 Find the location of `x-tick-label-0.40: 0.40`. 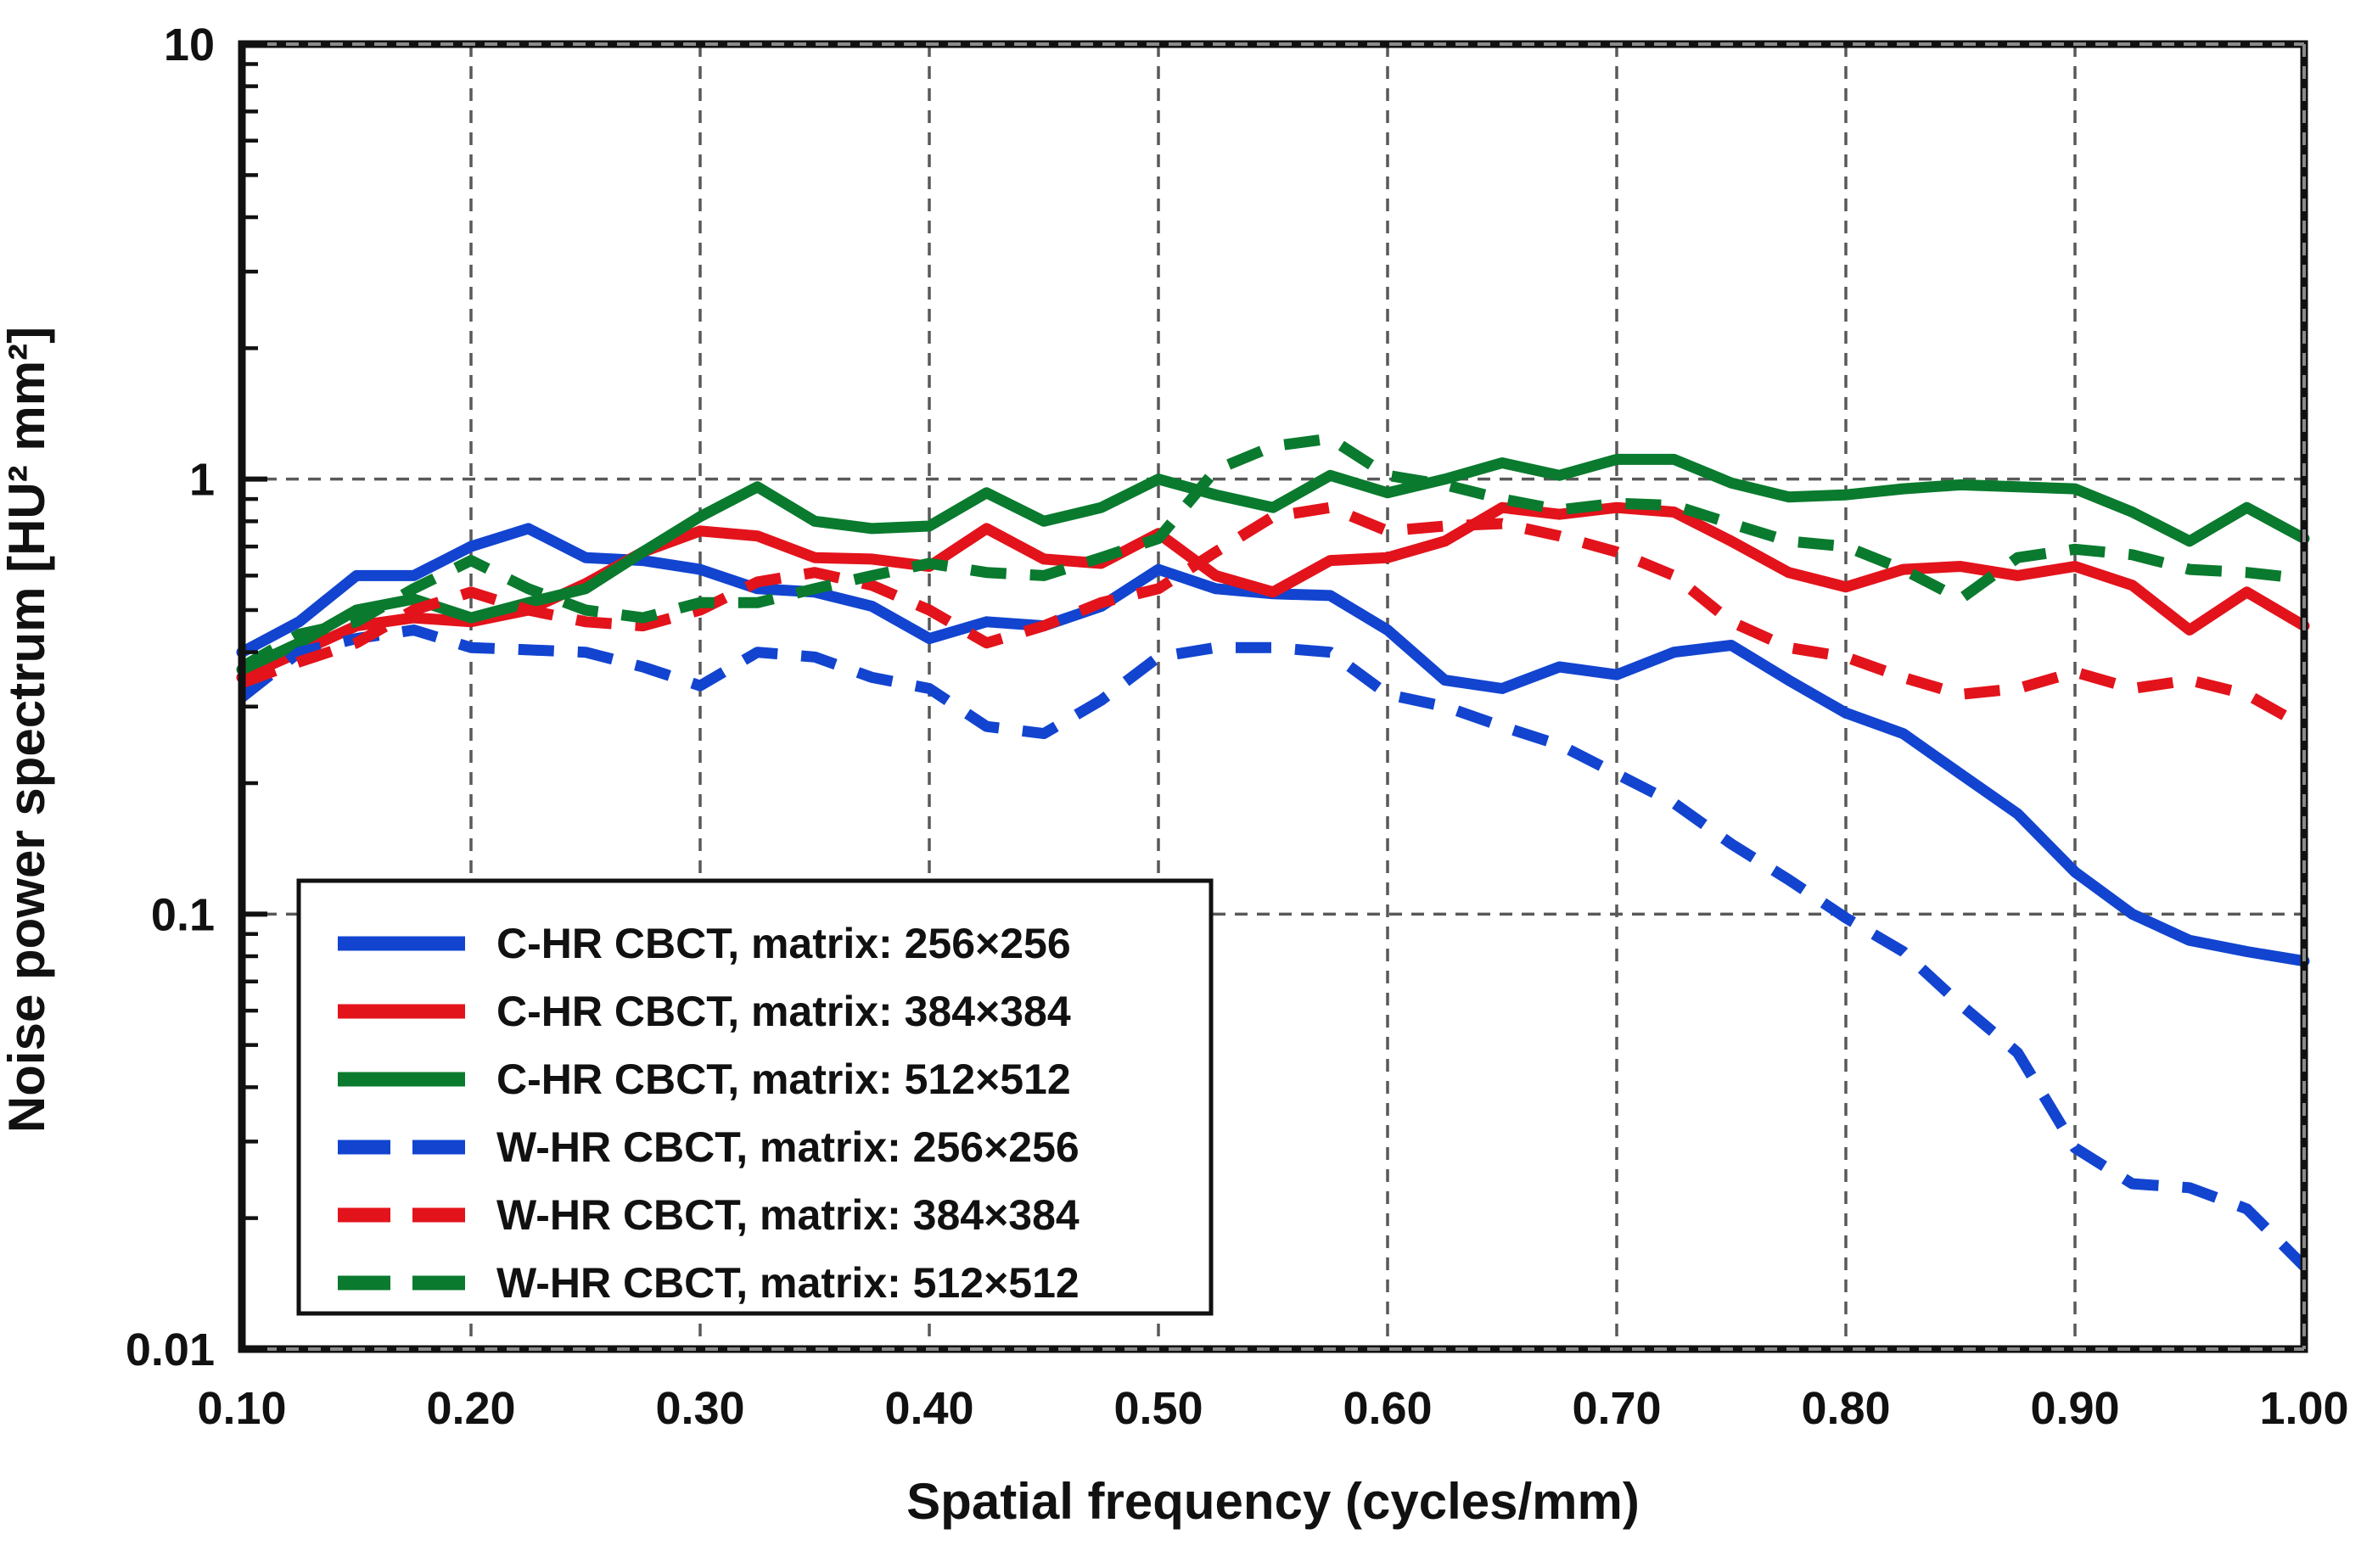

x-tick-label-0.40: 0.40 is located at coordinates (929, 1408).